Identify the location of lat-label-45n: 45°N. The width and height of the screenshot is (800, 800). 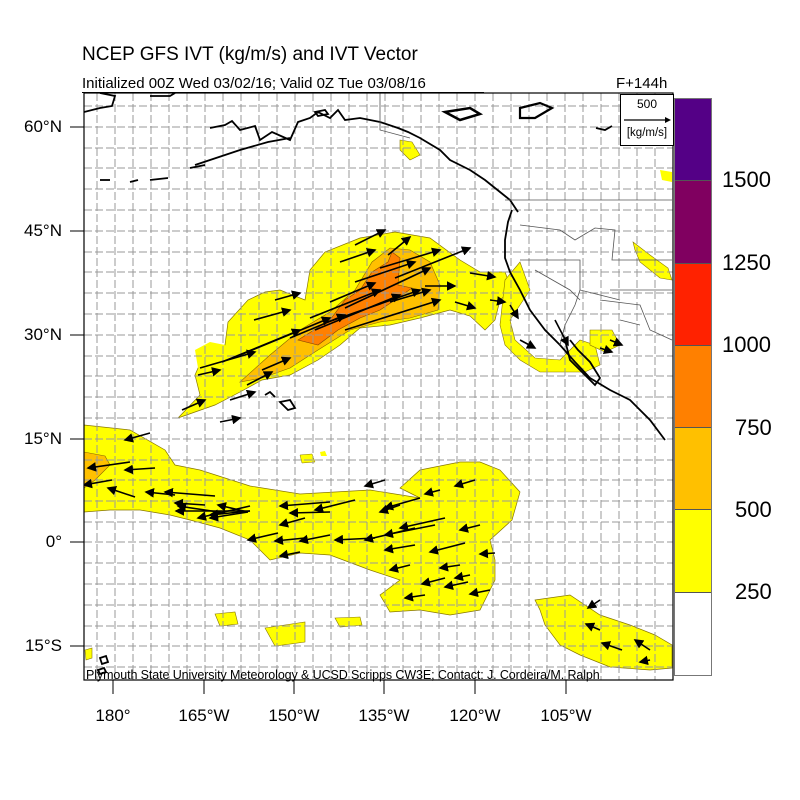
(43, 230).